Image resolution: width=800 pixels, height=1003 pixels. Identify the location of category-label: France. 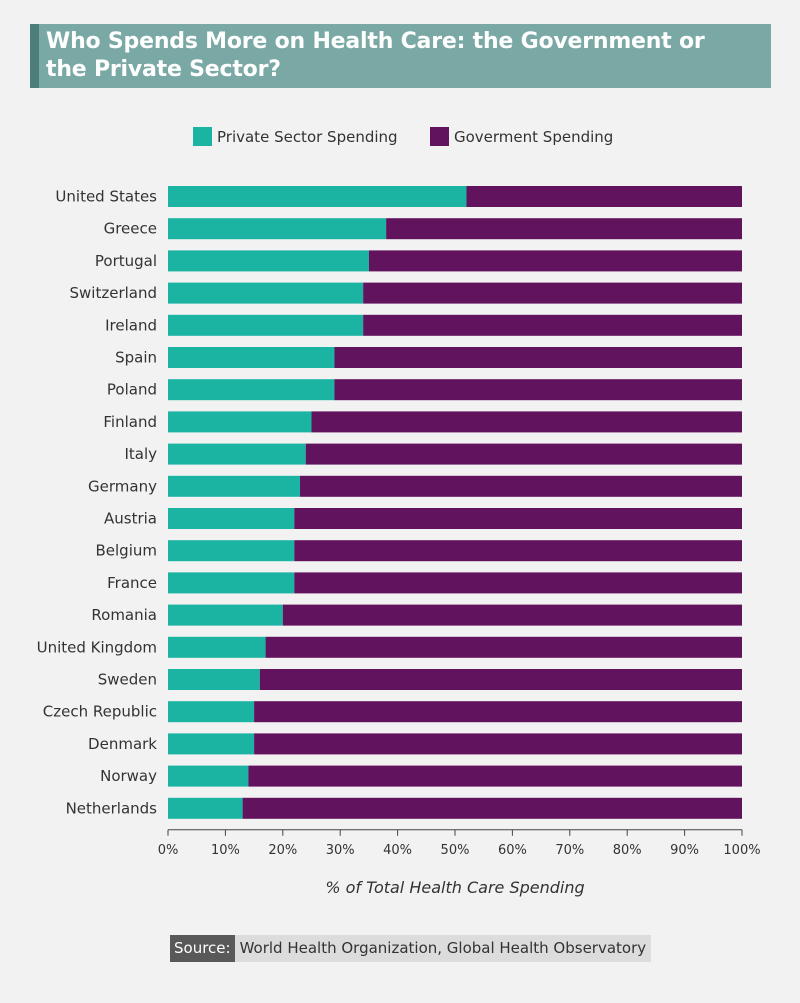
(132, 583).